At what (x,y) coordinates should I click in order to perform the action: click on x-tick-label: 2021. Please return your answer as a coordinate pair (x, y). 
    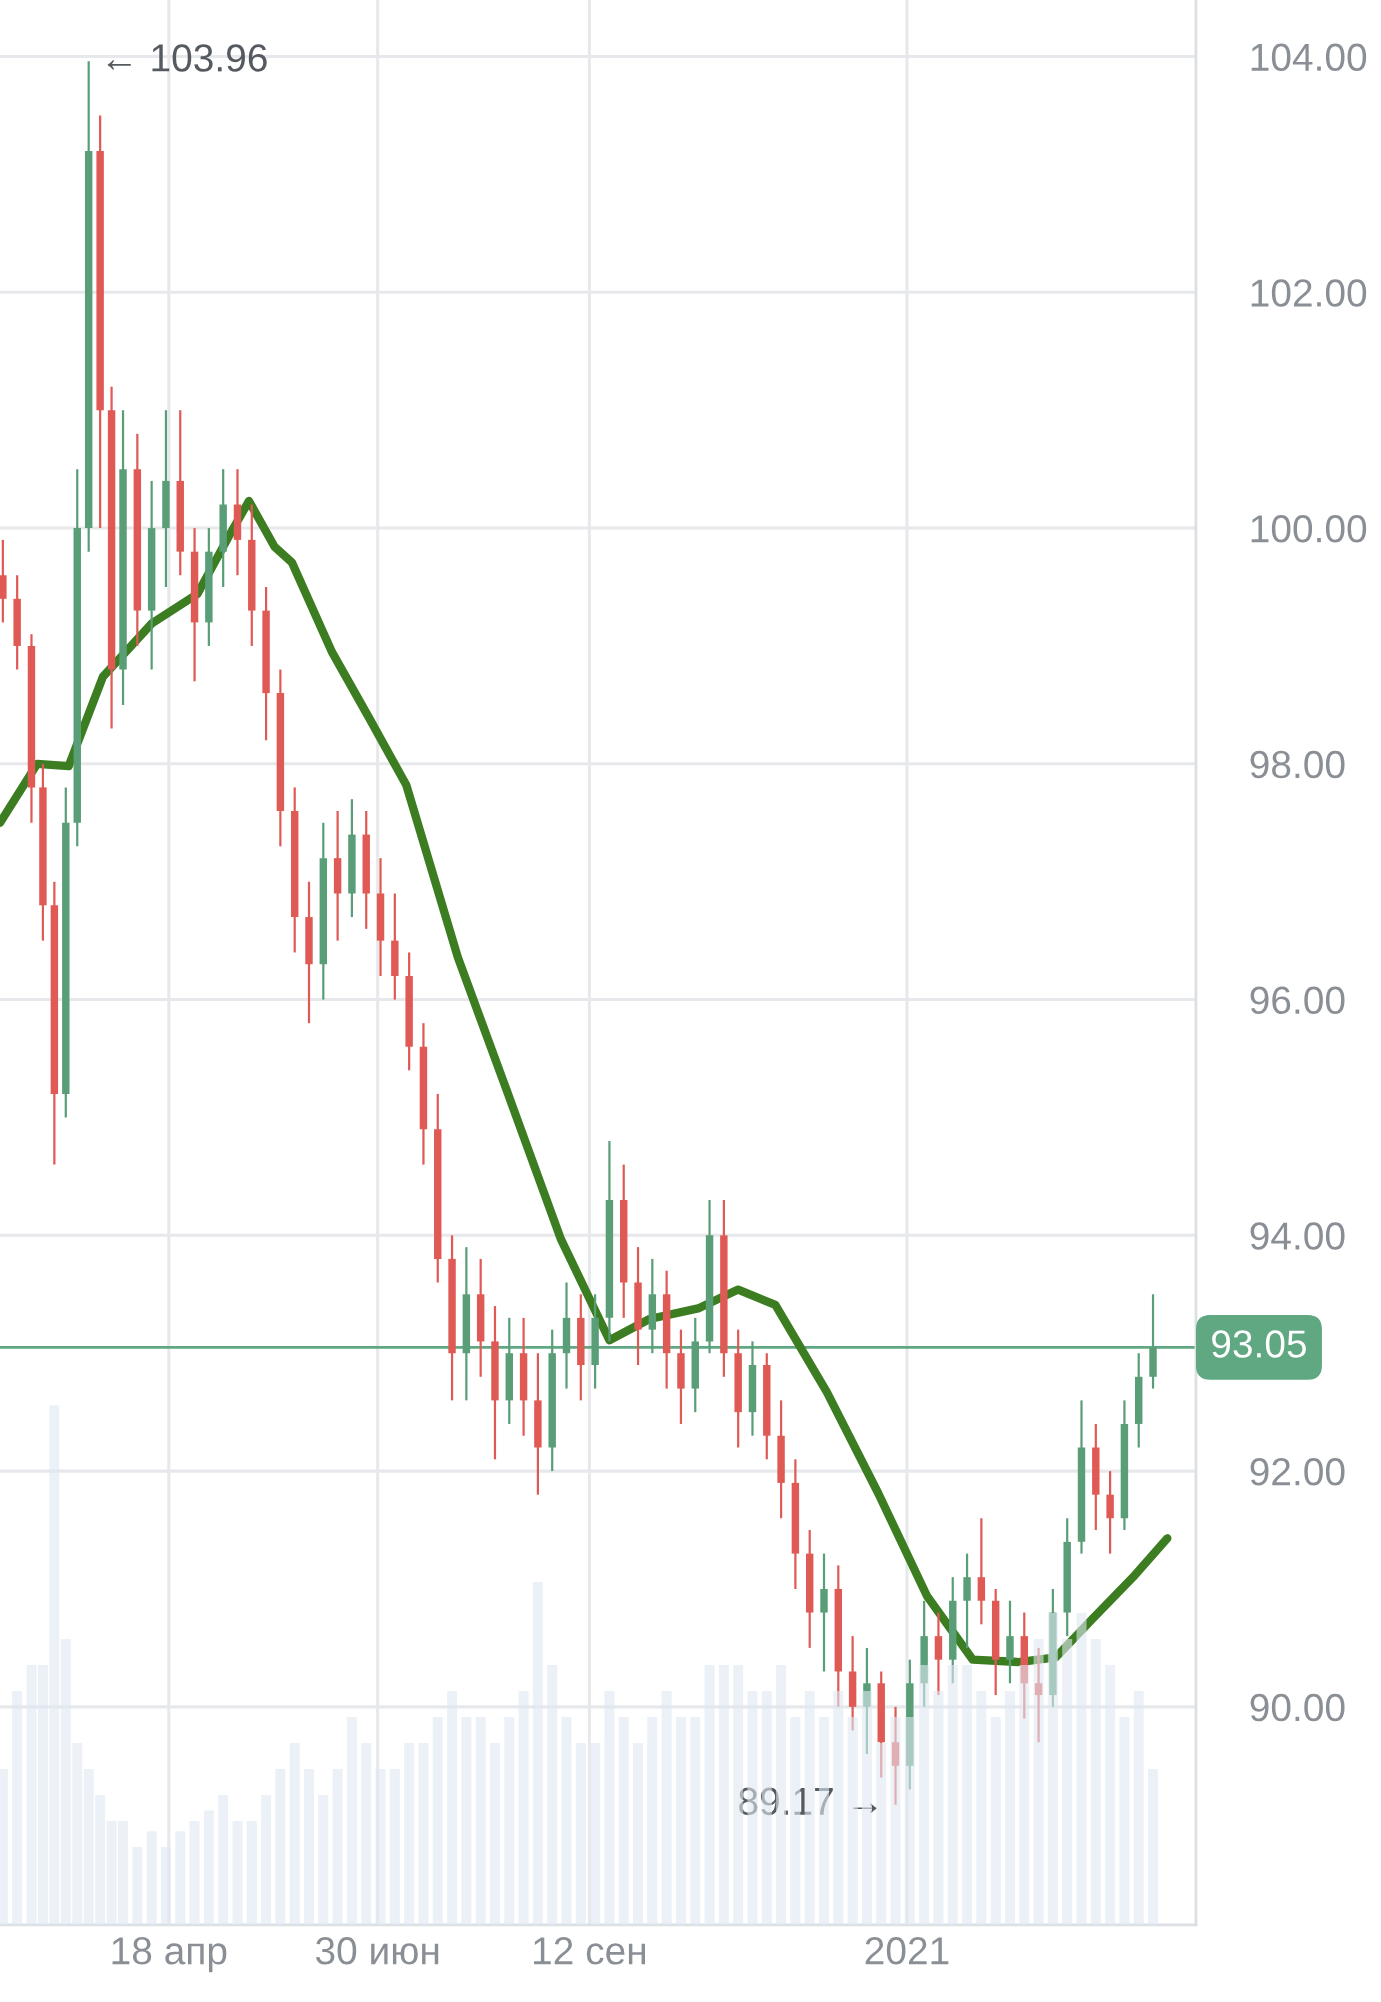
    Looking at the image, I should click on (907, 1951).